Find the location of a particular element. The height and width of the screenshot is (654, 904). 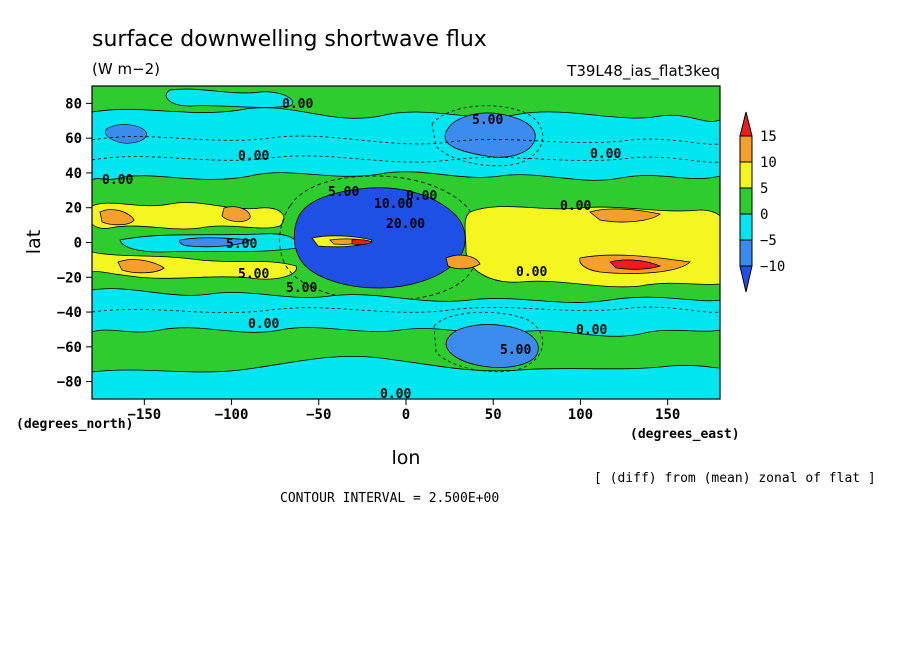

y-tick-label: −20 is located at coordinates (69, 278).